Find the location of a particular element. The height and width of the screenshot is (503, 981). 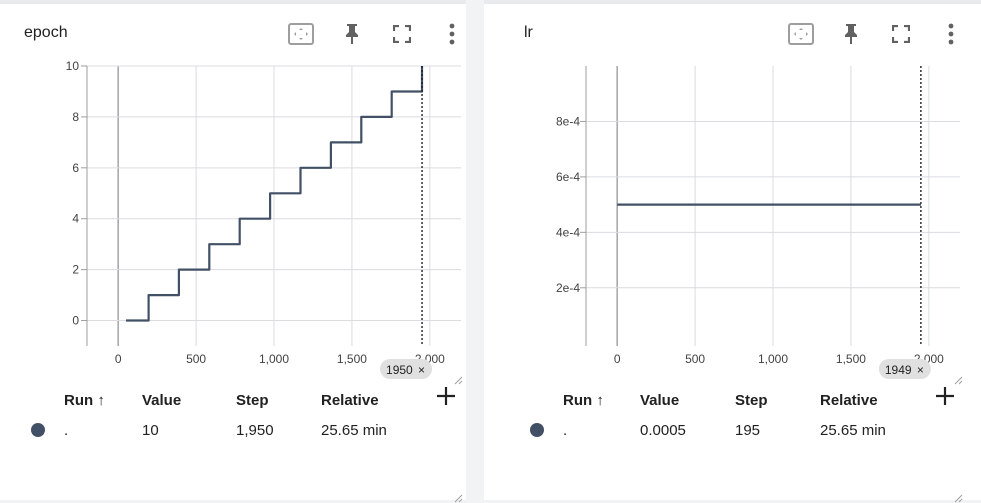

card-title: lr is located at coordinates (528, 32).